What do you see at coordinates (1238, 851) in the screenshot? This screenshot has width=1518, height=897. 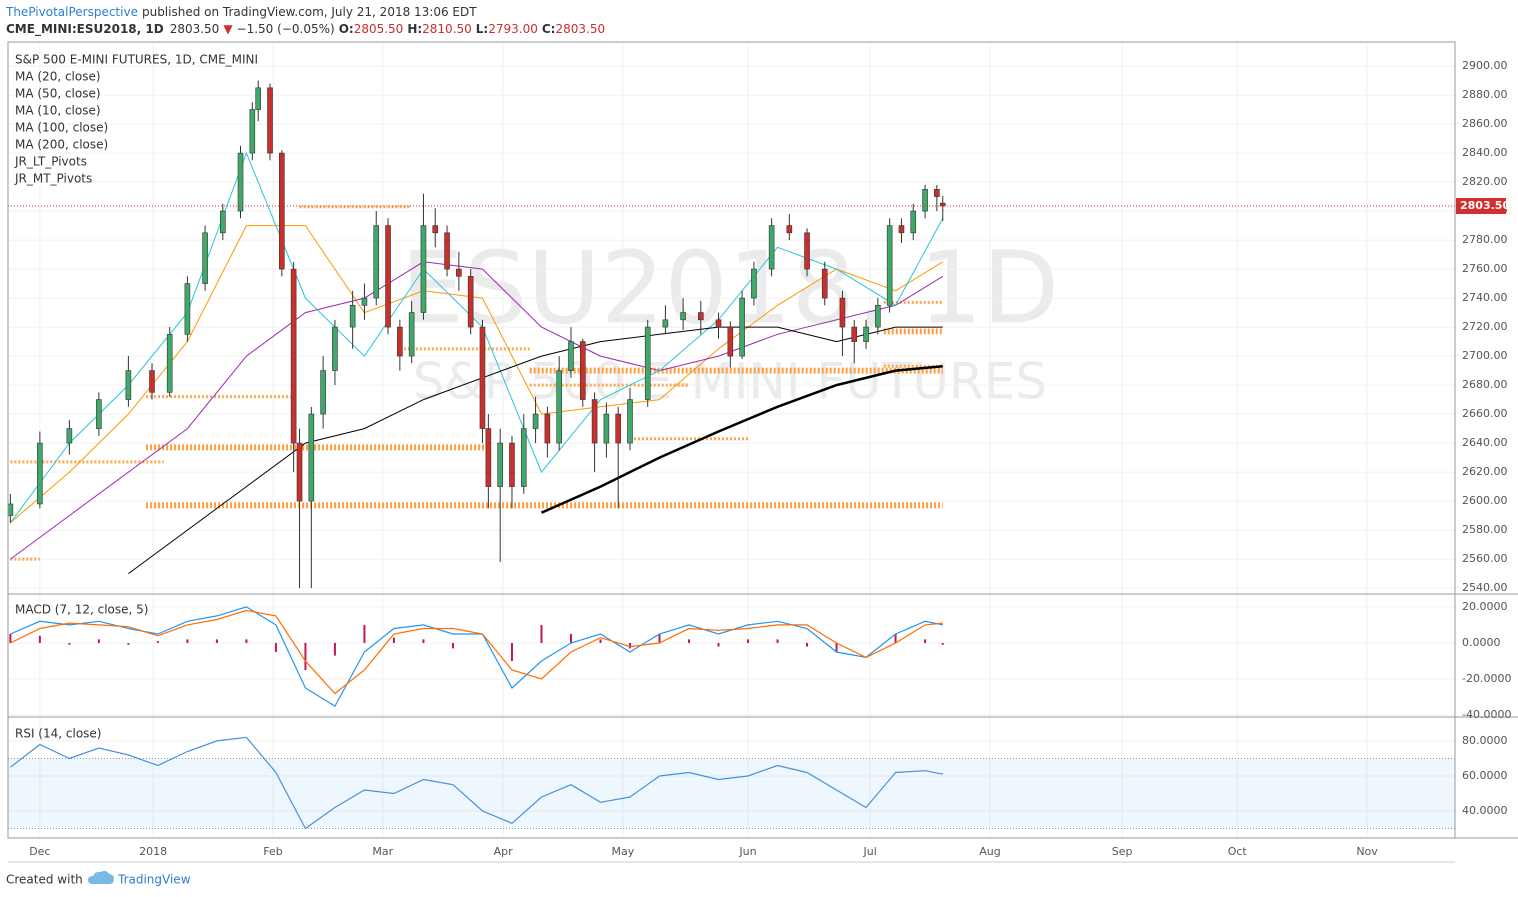 I see `x-tick-label: Oct` at bounding box center [1238, 851].